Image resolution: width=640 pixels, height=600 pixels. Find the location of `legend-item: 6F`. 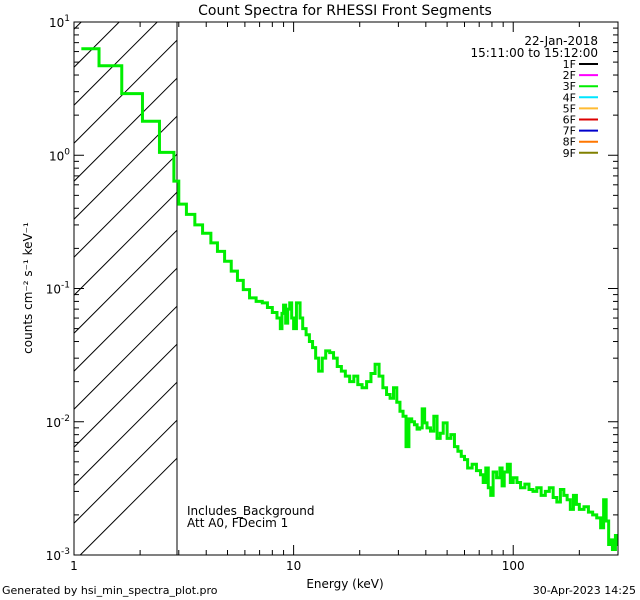

legend-item: 6F is located at coordinates (580, 120).